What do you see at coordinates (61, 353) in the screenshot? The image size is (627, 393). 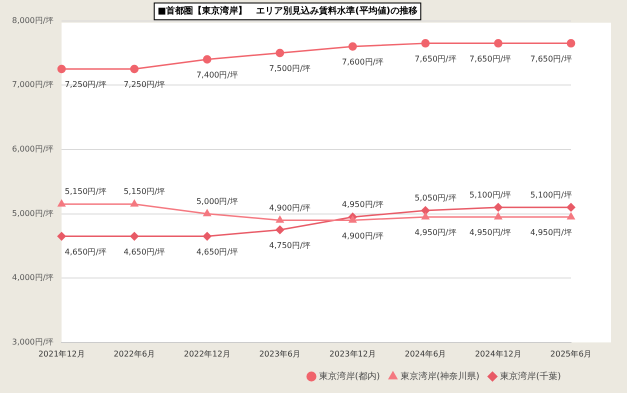 I see `x-tick-label: 2021年12月` at bounding box center [61, 353].